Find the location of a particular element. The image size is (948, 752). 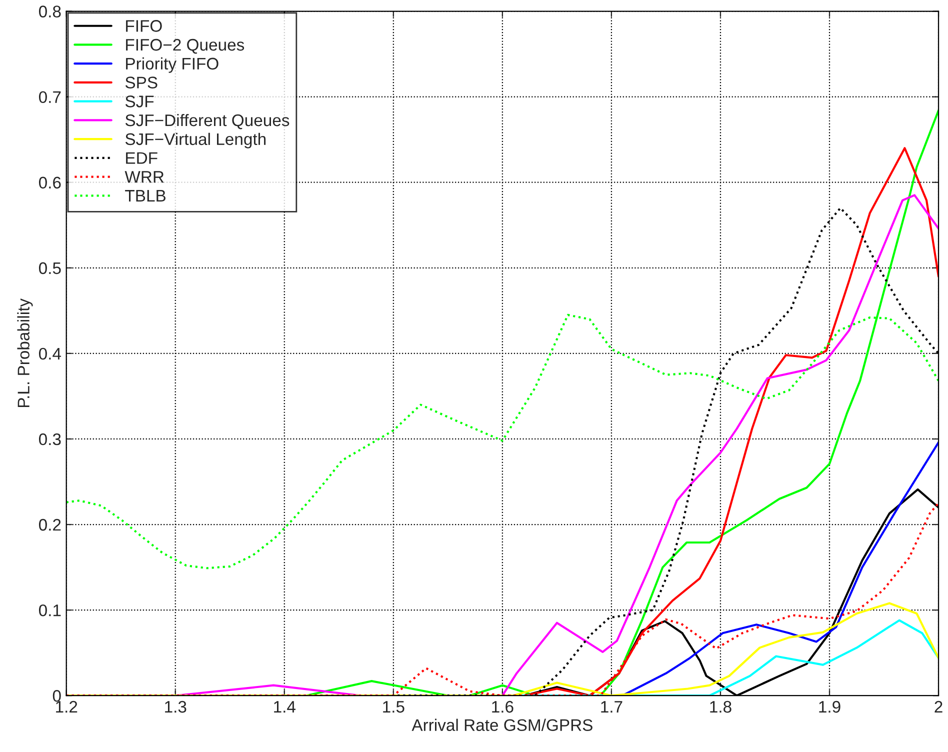

y-tick-label: 0.5 is located at coordinates (49, 268).